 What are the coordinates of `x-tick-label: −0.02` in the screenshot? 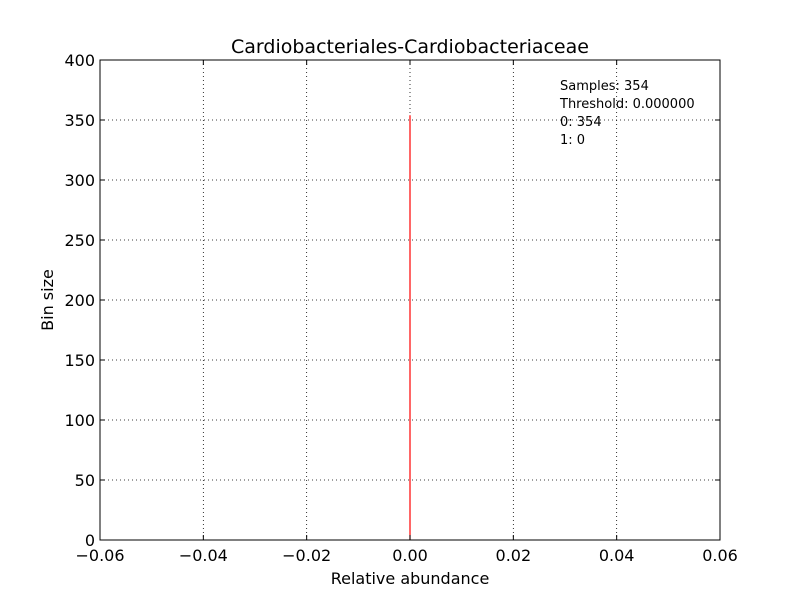 It's located at (306, 555).